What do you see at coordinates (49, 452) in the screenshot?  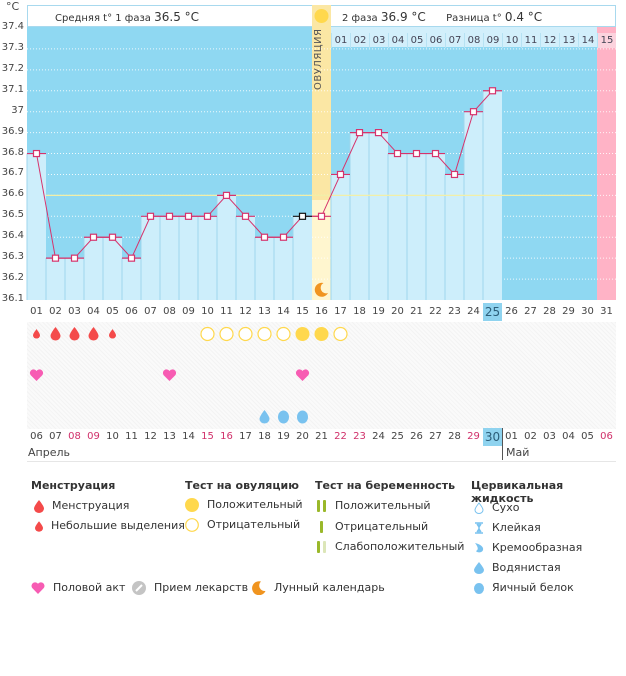 I see `month-april: Апрель` at bounding box center [49, 452].